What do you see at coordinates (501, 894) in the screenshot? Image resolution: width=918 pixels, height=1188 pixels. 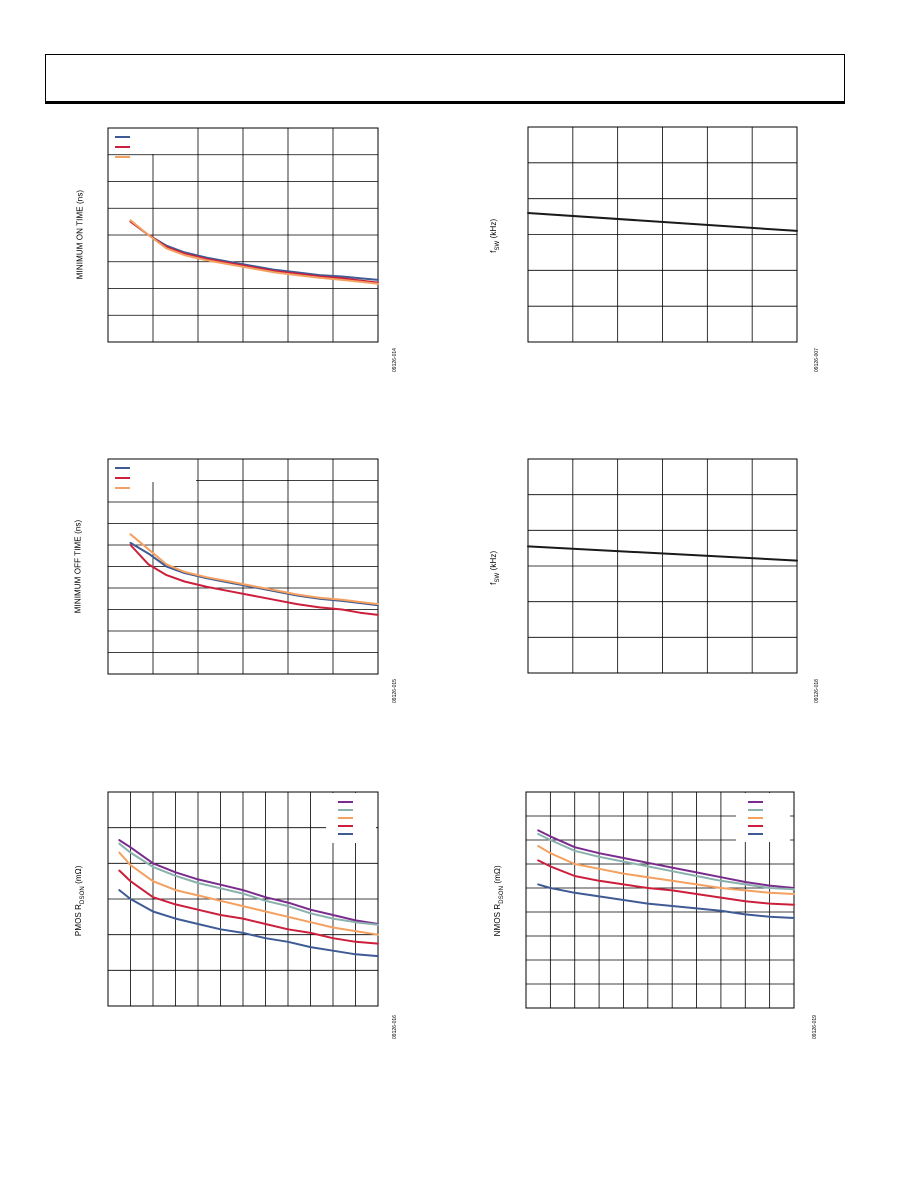 I see `rdson-subscript: DSON` at bounding box center [501, 894].